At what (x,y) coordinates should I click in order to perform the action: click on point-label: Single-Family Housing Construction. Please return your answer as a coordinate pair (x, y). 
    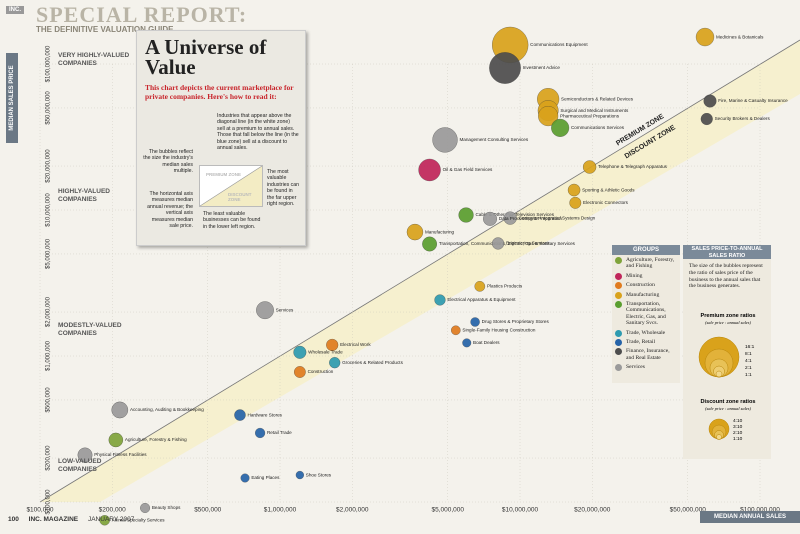
    Looking at the image, I should click on (498, 330).